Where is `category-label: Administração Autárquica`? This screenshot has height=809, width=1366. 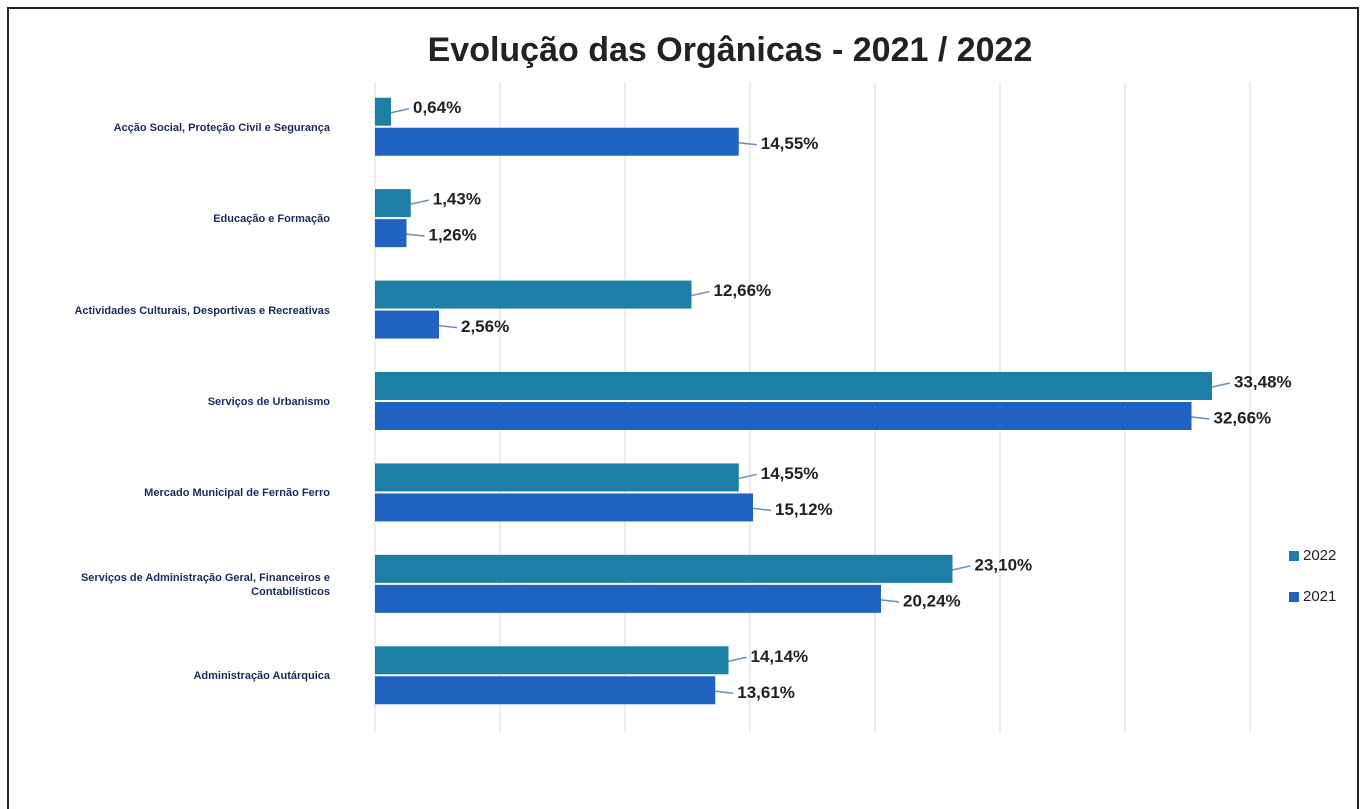 category-label: Administração Autárquica is located at coordinates (261, 676).